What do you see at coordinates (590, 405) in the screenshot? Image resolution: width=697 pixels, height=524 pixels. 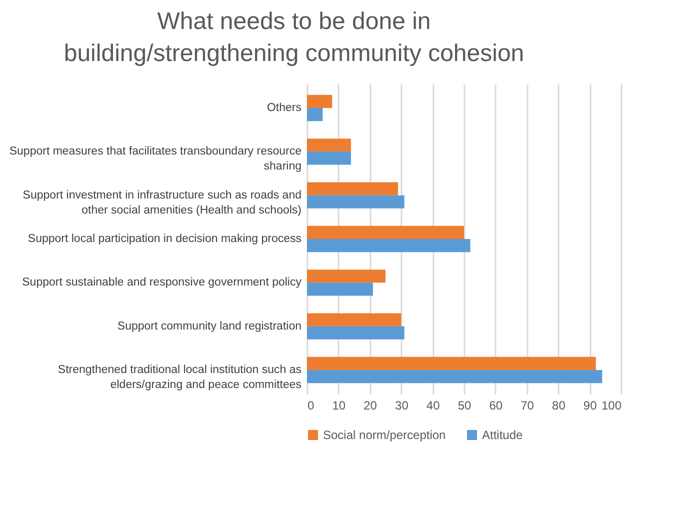 I see `x-tick-label: 90` at bounding box center [590, 405].